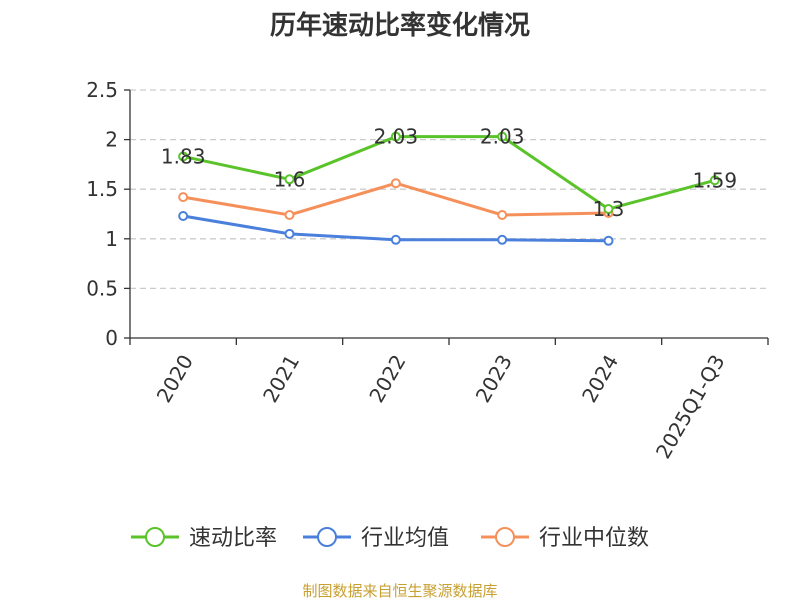 The width and height of the screenshot is (800, 600). What do you see at coordinates (111, 338) in the screenshot?
I see `y-tick-label: 0` at bounding box center [111, 338].